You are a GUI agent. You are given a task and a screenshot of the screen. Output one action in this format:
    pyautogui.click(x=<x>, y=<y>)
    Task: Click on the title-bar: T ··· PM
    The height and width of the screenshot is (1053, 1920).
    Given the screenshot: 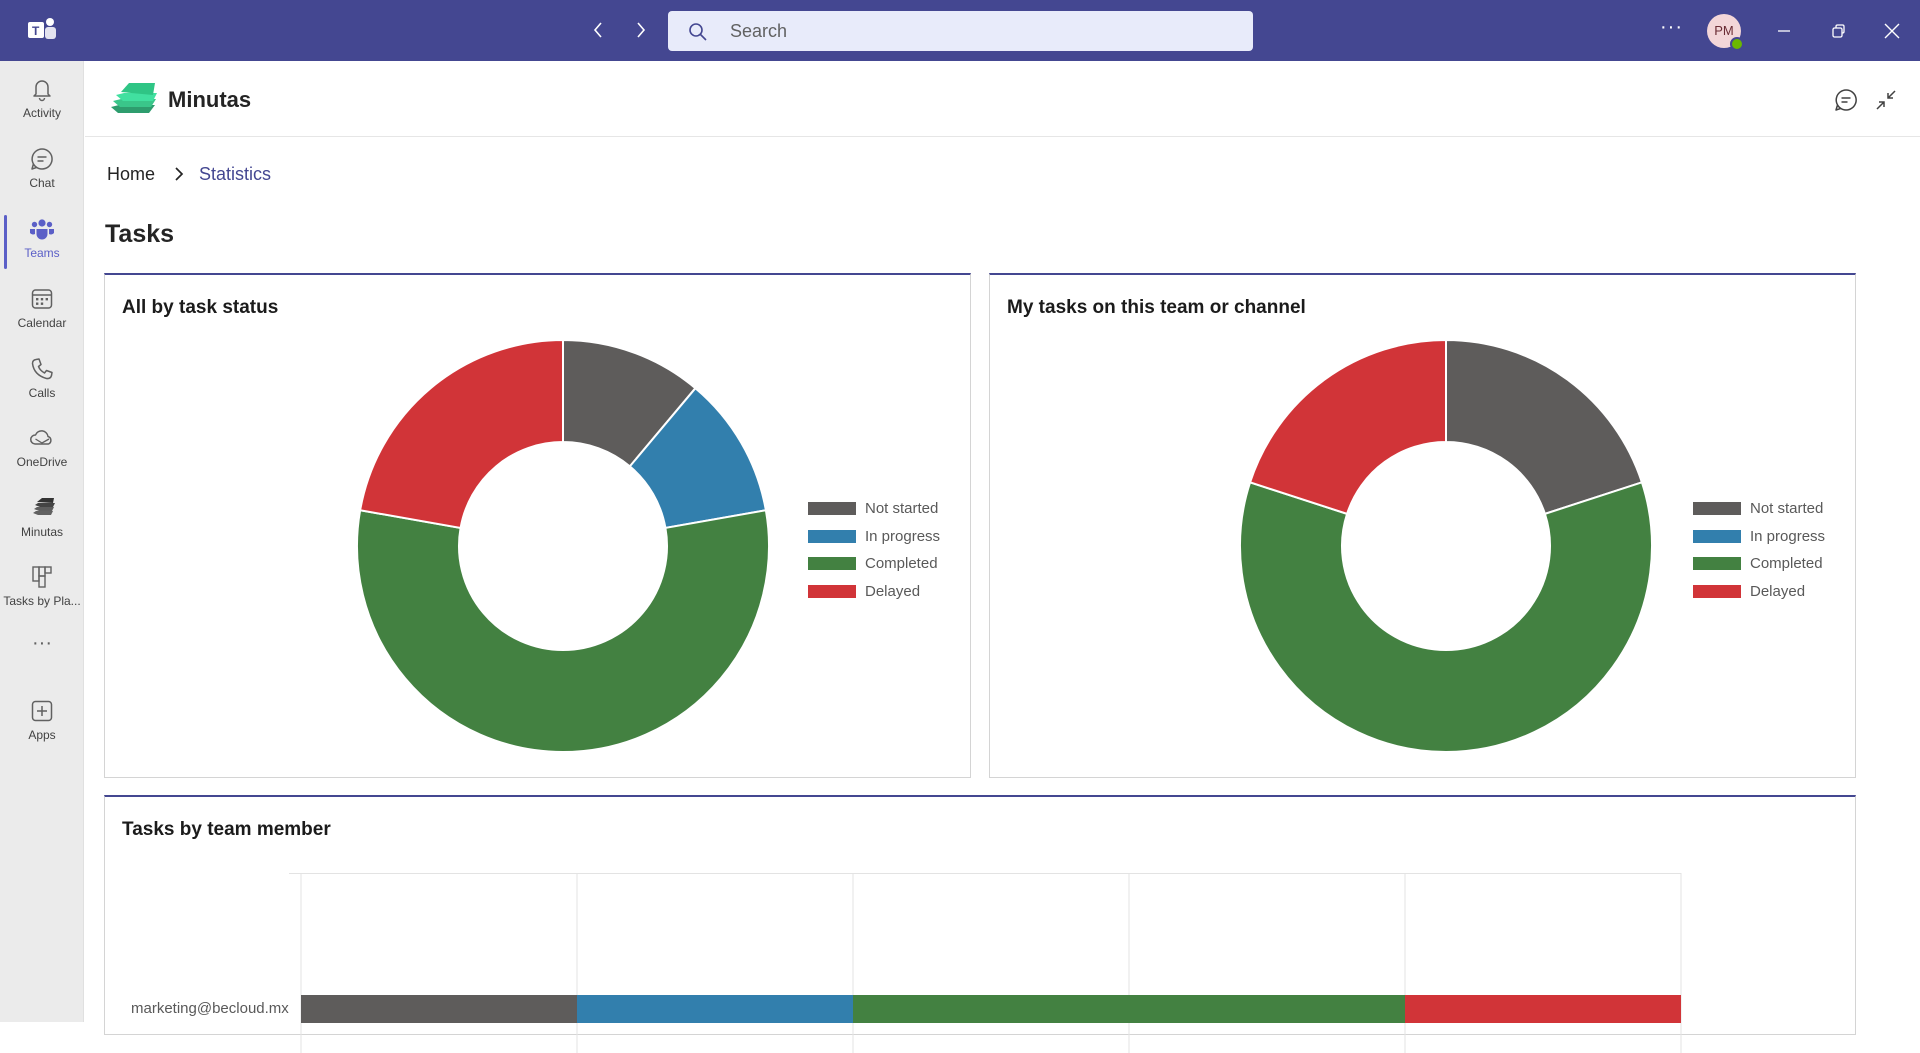 What is the action you would take?
    pyautogui.click(x=960, y=30)
    